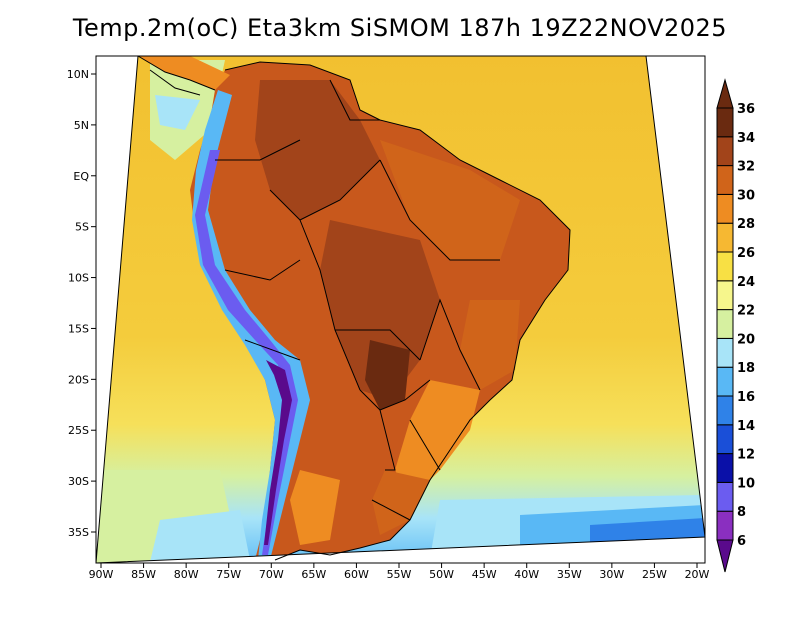 This screenshot has width=800, height=618. Describe the element at coordinates (356, 574) in the screenshot. I see `lon-tick-label: 60W` at that location.